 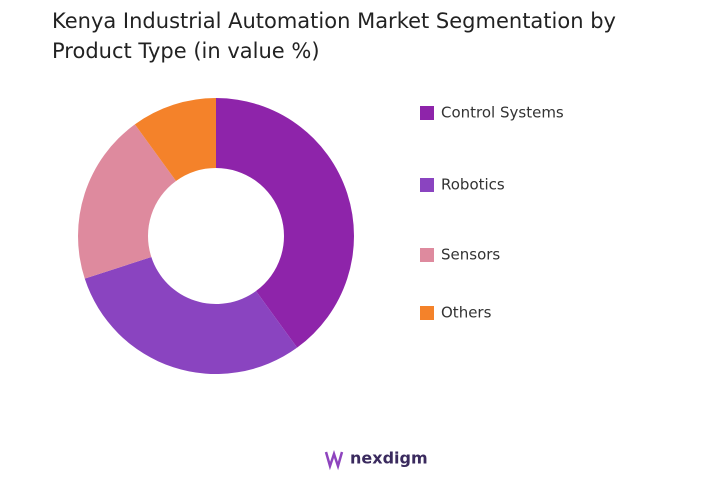 What do you see at coordinates (470, 255) in the screenshot?
I see `legend-label: Sensors` at bounding box center [470, 255].